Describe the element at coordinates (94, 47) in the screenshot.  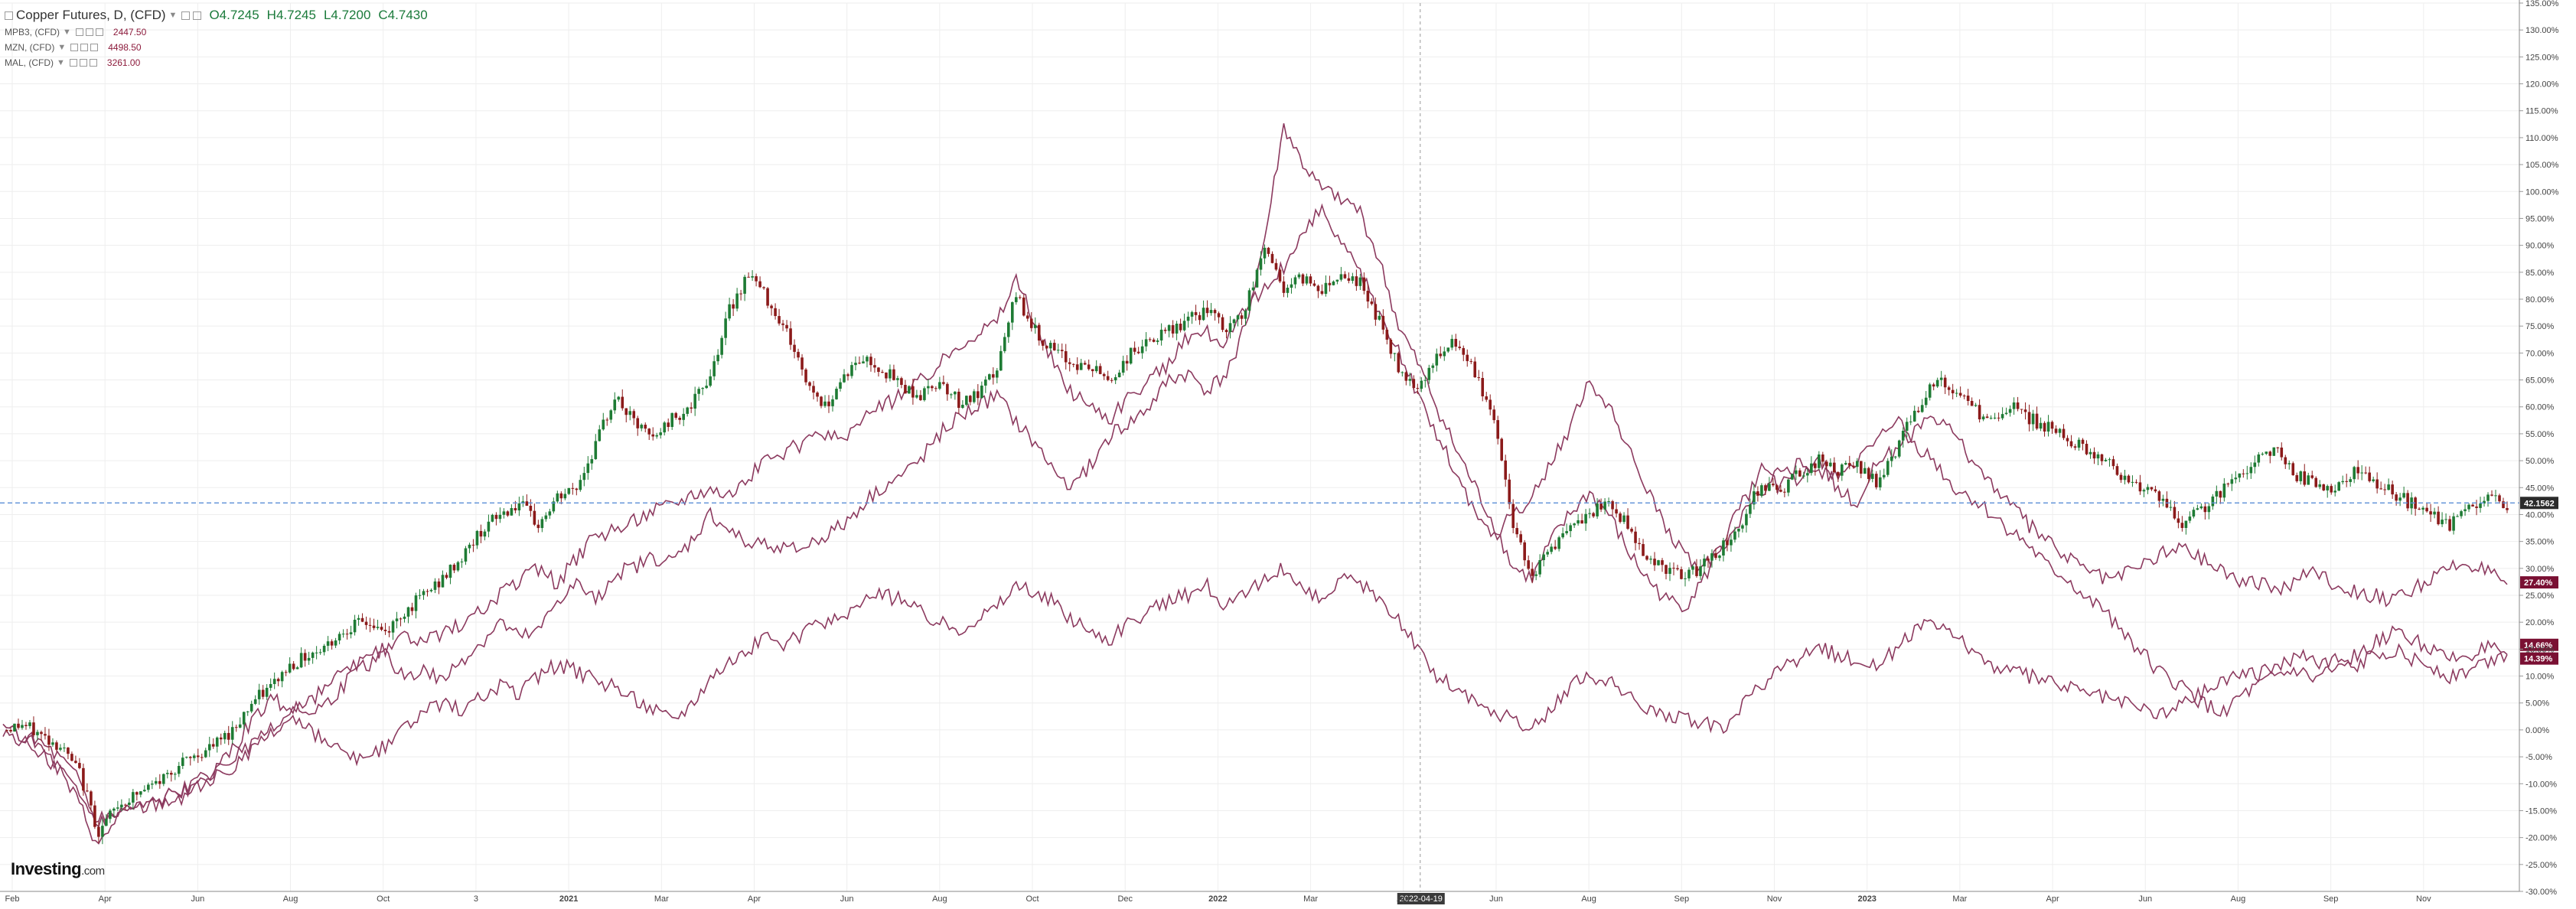
I see `close-icon` at that location.